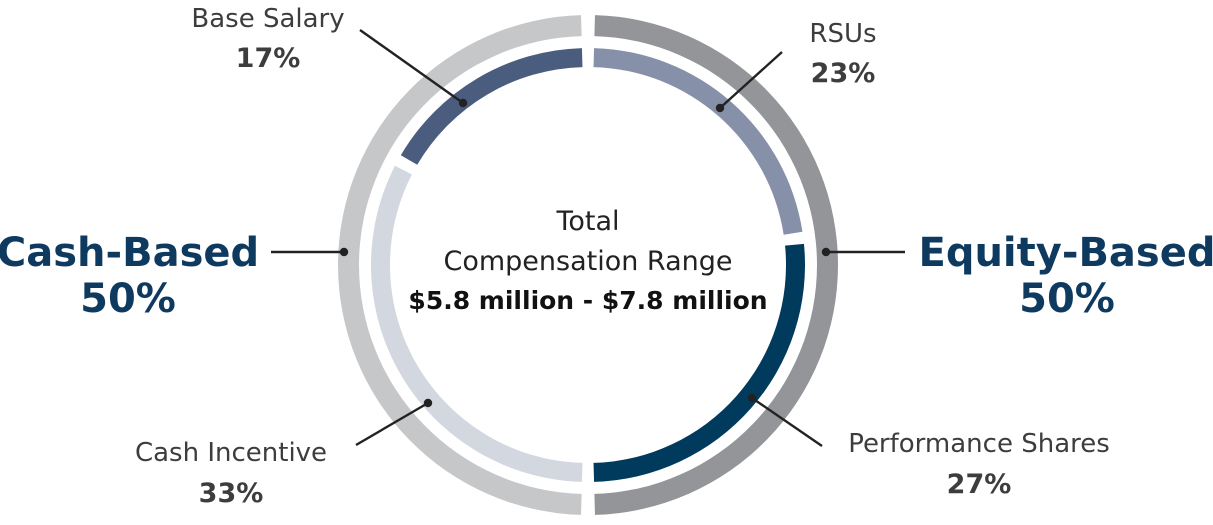 The width and height of the screenshot is (1213, 525). Describe the element at coordinates (267, 19) in the screenshot. I see `base-salary-label: Base Salary` at that location.